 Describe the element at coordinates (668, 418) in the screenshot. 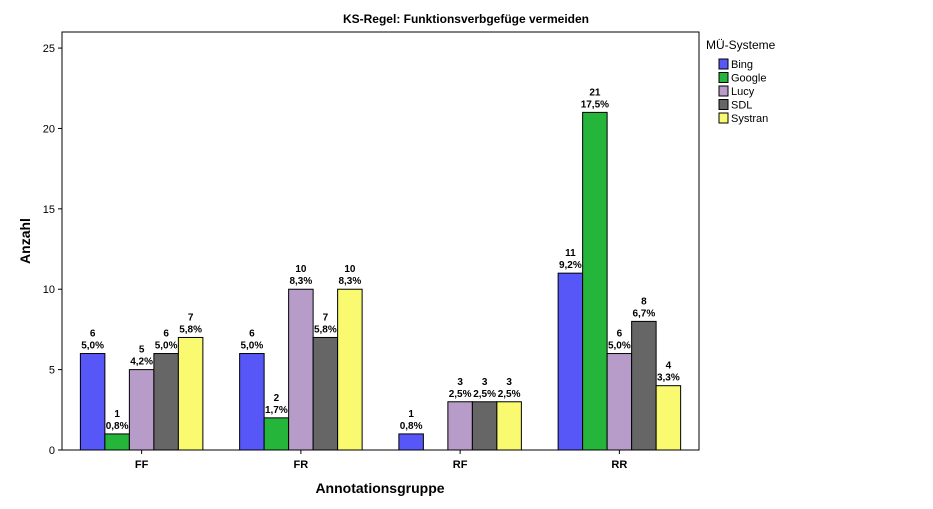

I see `bar-systran-rr` at that location.